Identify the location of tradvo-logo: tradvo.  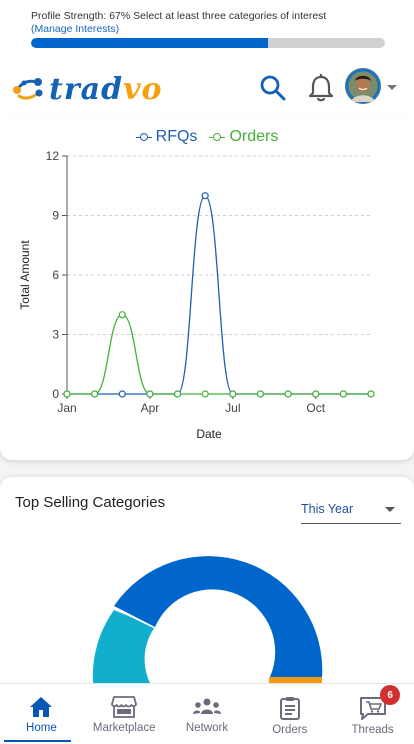
(87, 90).